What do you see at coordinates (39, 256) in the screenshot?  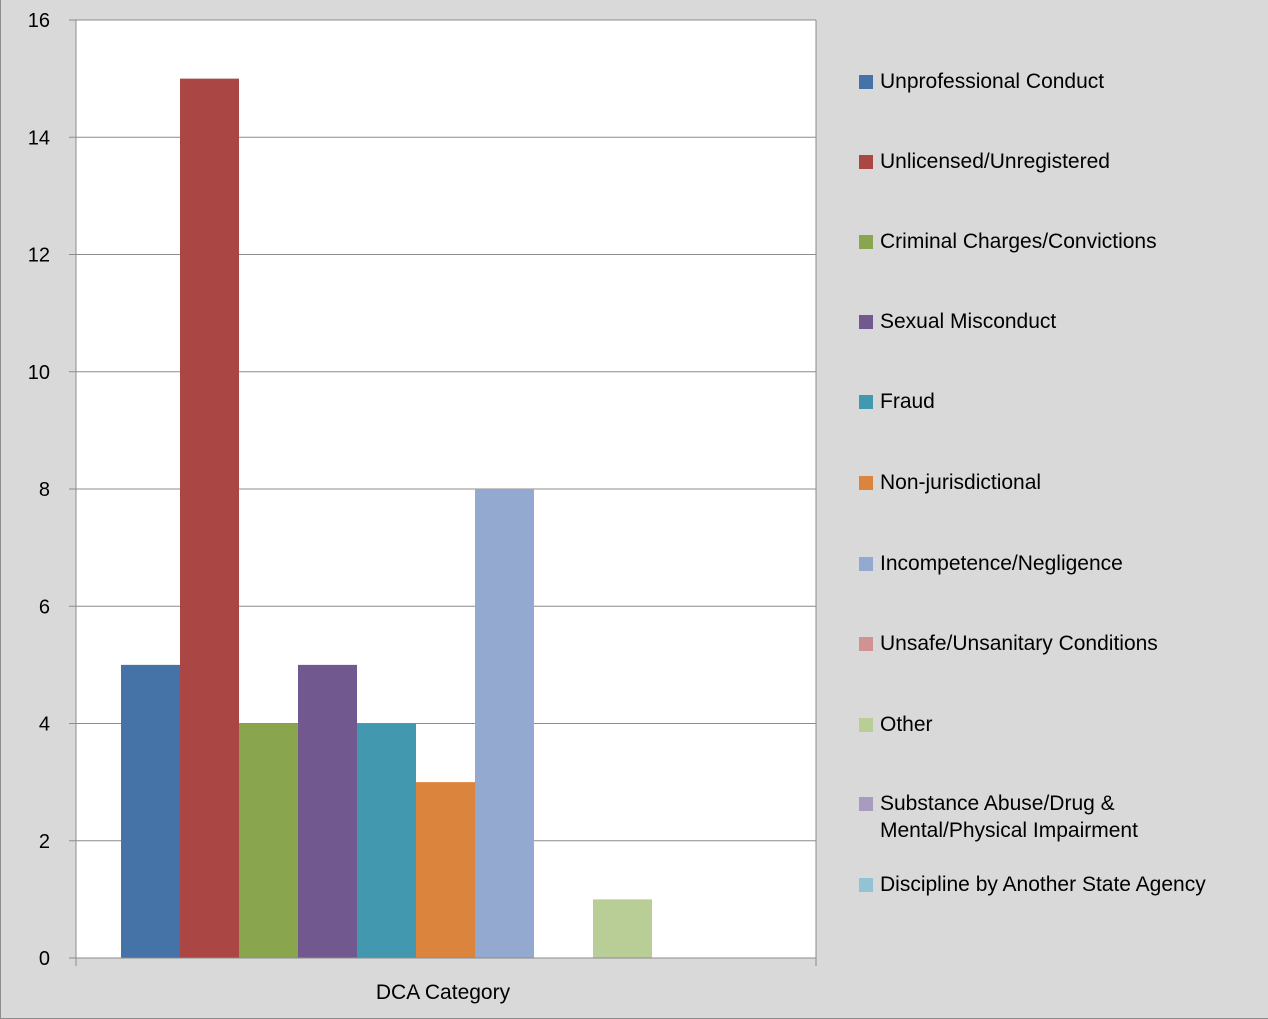 I see `y-tick-label: 12` at bounding box center [39, 256].